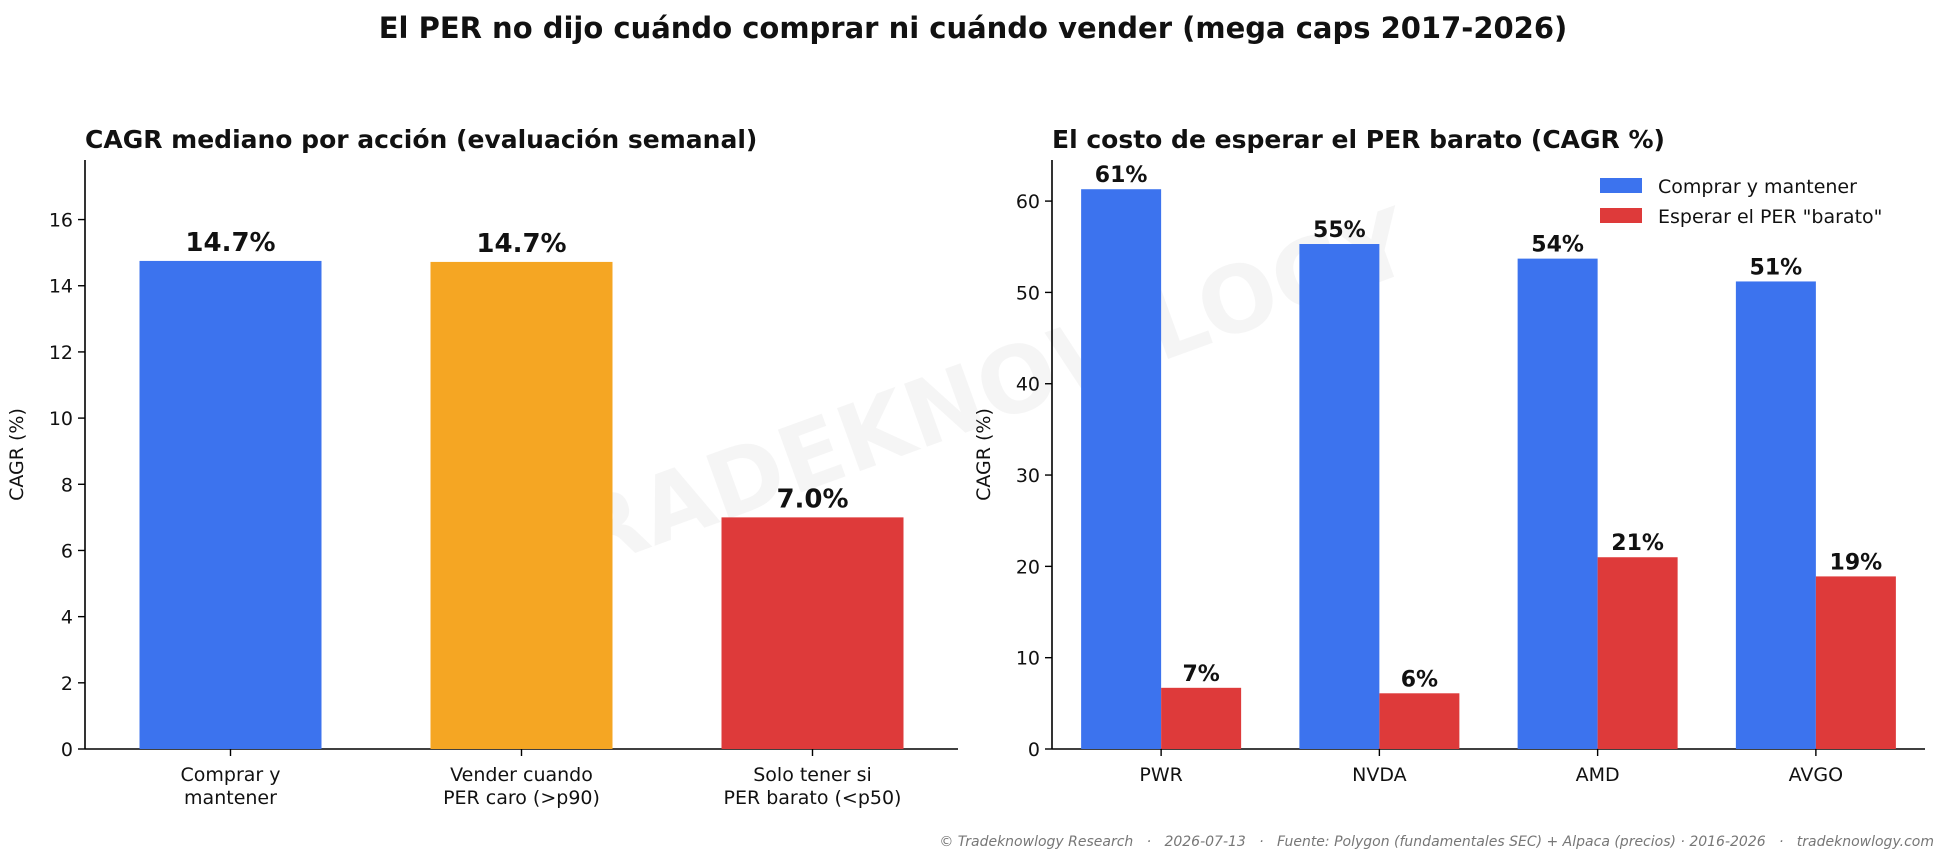 The height and width of the screenshot is (863, 1946). I want to click on x-tick-label: AVGO, so click(1816, 775).